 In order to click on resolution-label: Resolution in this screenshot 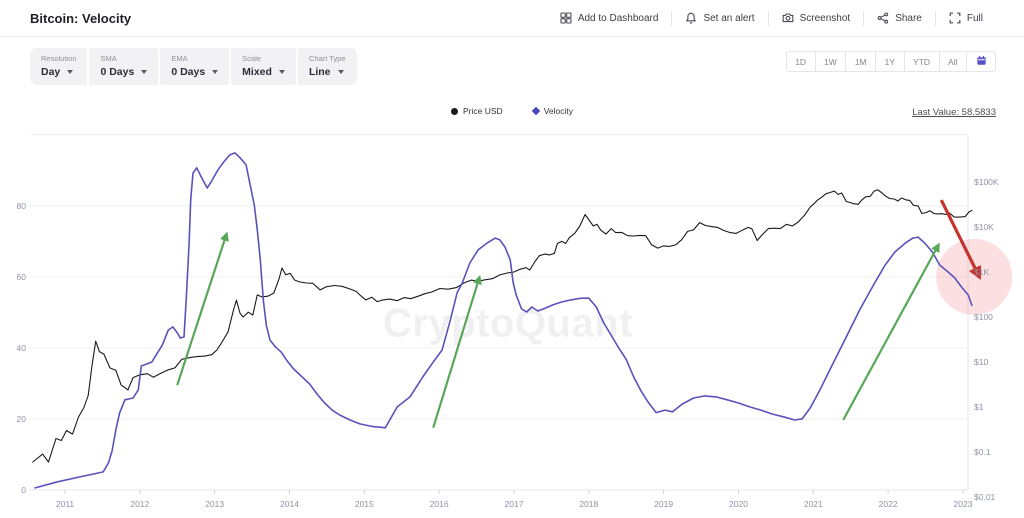, I will do `click(59, 58)`.